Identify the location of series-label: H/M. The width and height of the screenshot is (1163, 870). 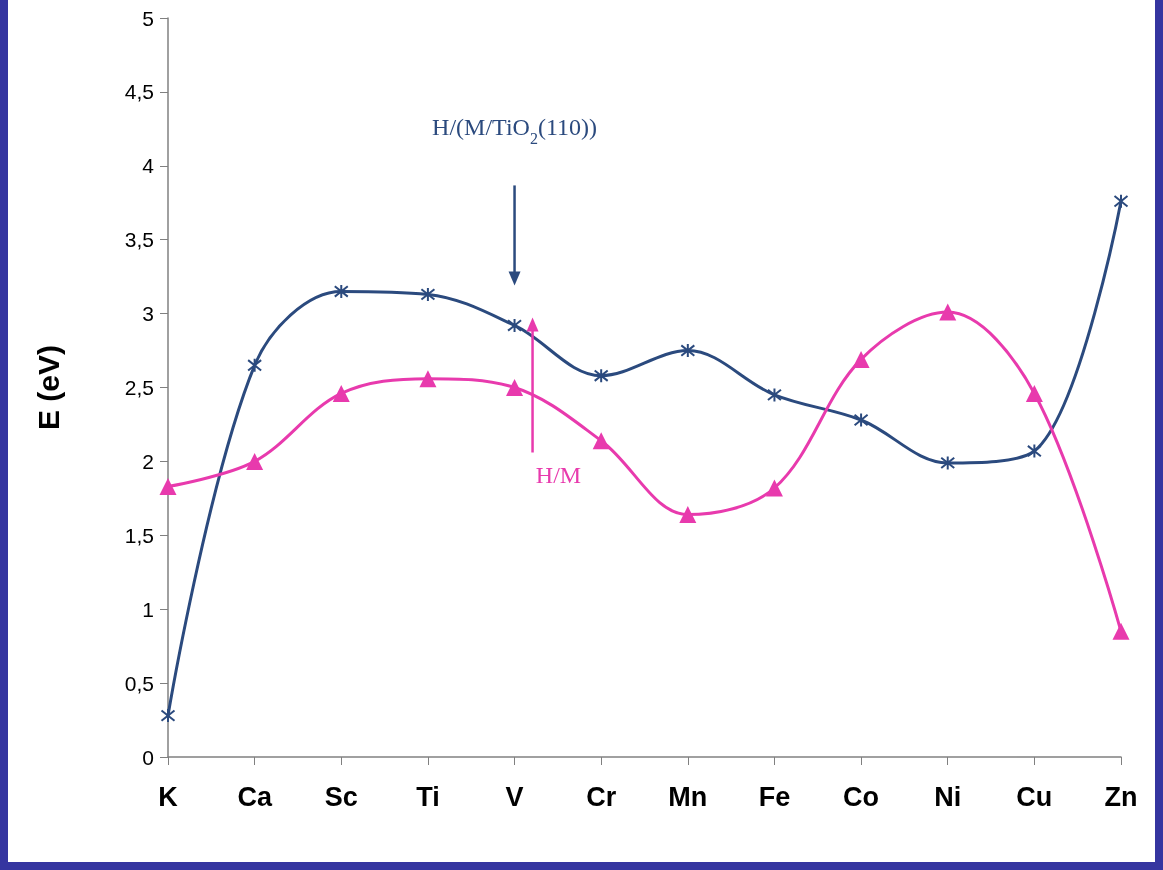
(558, 474).